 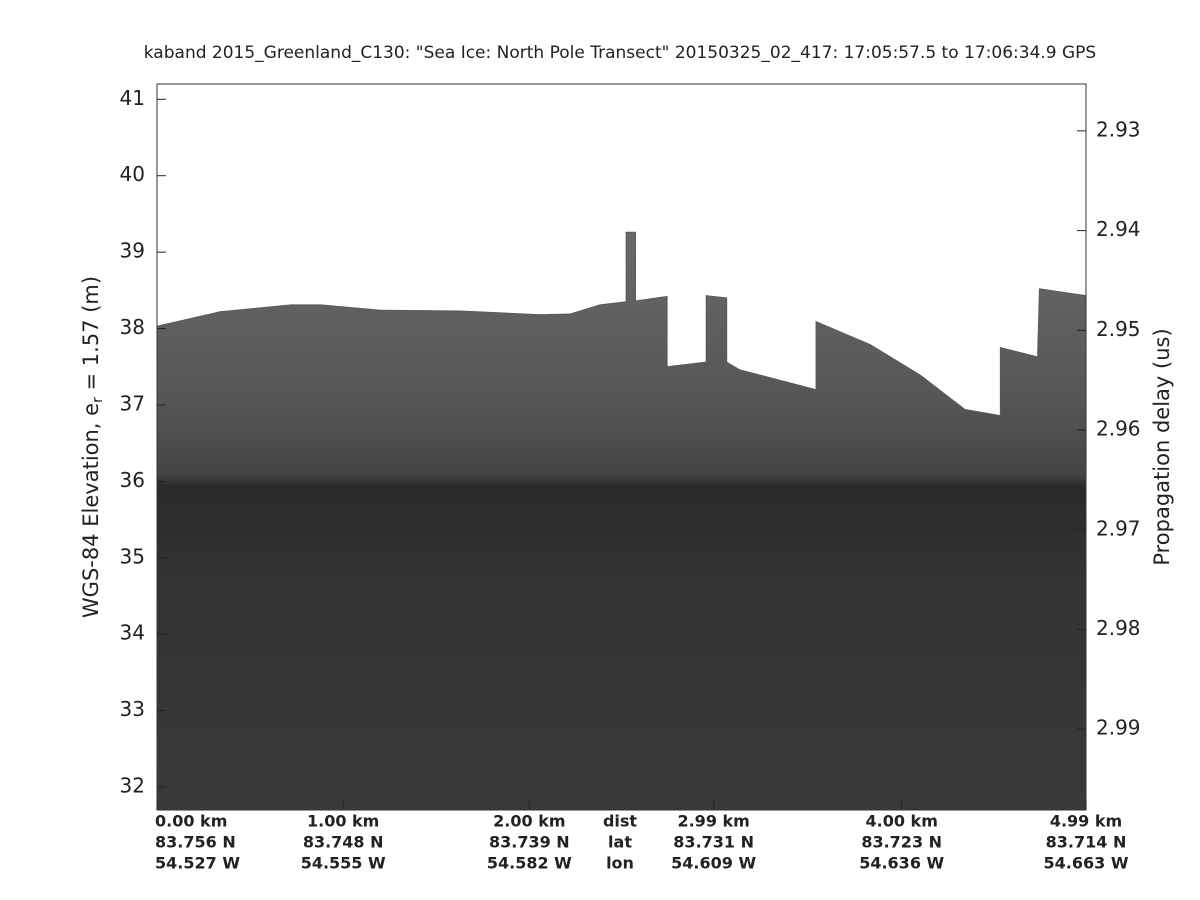 What do you see at coordinates (132, 633) in the screenshot?
I see `y-tick-label: 34` at bounding box center [132, 633].